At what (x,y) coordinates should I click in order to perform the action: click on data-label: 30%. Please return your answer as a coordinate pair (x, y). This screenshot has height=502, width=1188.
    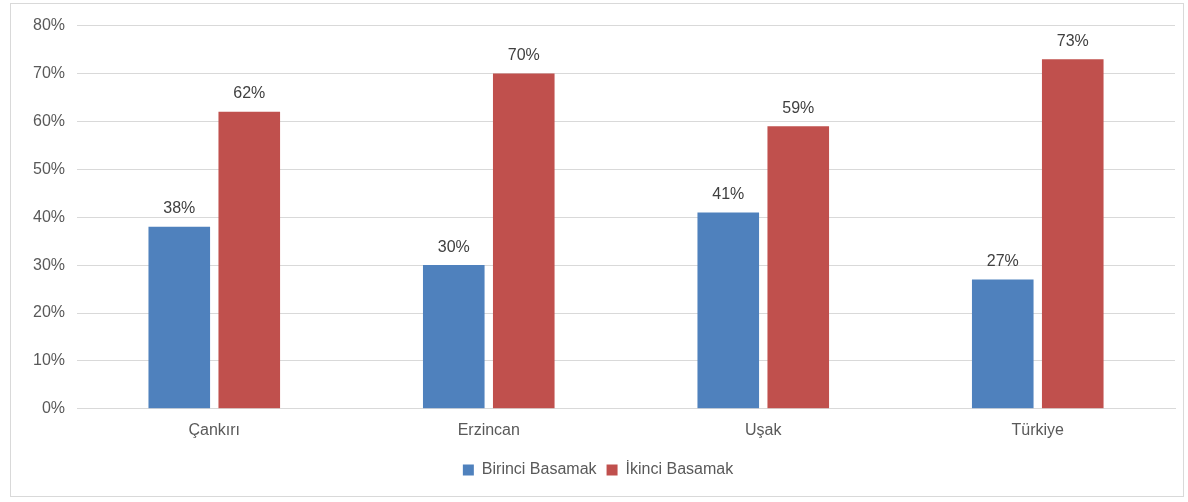
    Looking at the image, I should click on (453, 246).